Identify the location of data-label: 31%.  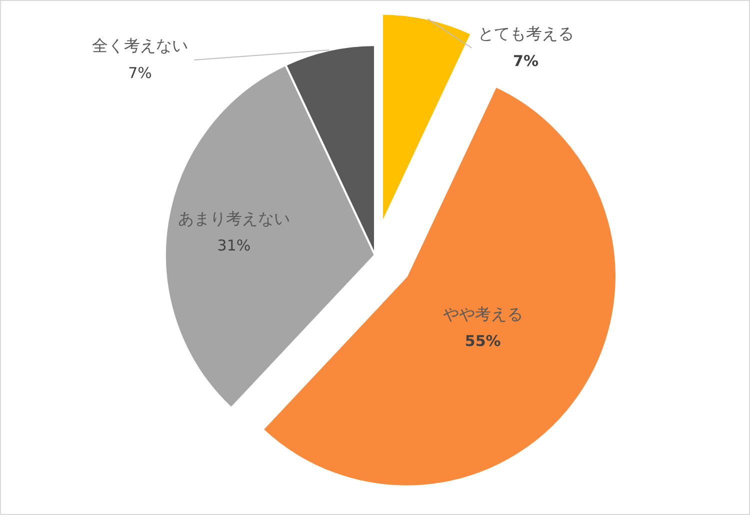
(234, 245).